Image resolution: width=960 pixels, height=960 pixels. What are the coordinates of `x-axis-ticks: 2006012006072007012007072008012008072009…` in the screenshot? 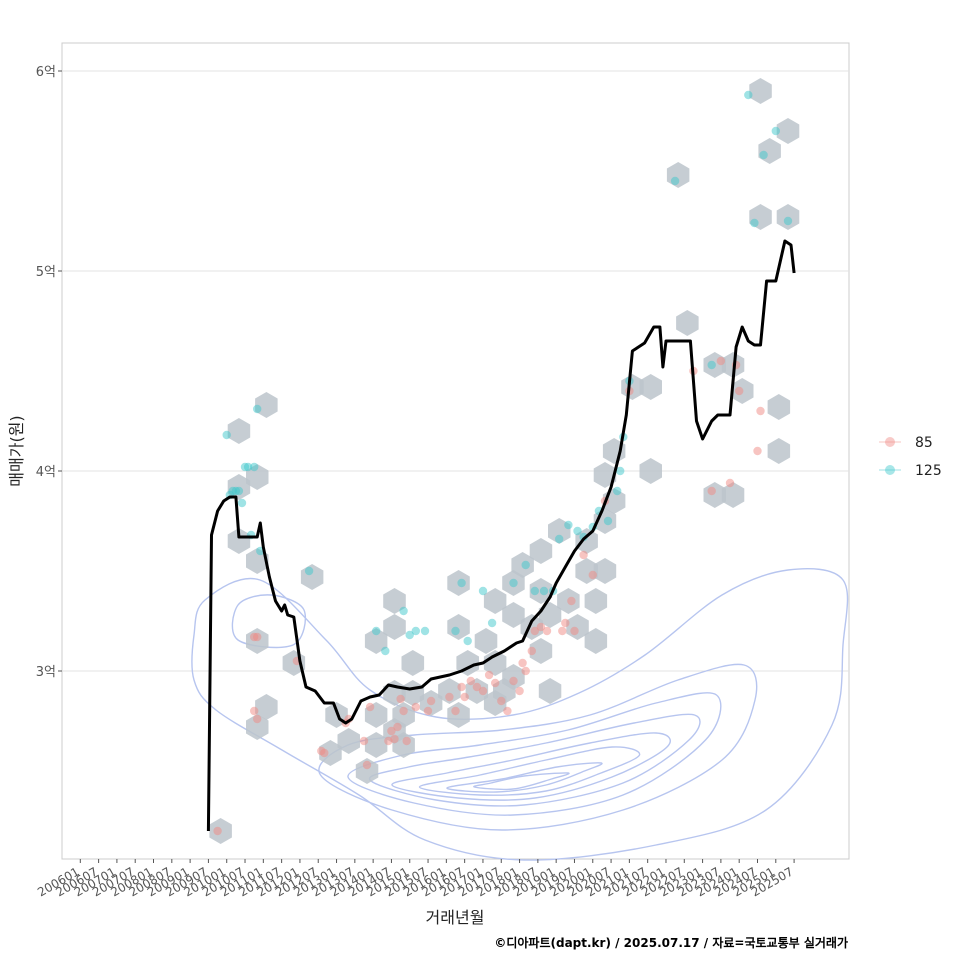 It's located at (415, 879).